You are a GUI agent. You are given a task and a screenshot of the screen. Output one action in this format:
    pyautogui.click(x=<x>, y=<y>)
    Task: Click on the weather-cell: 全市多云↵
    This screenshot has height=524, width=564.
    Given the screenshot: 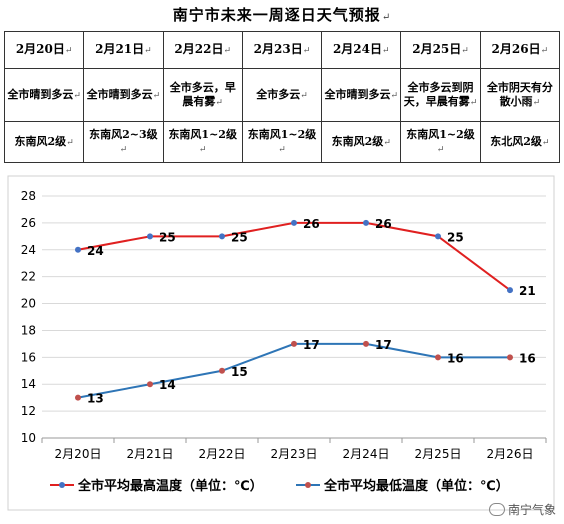 What is the action you would take?
    pyautogui.click(x=282, y=95)
    